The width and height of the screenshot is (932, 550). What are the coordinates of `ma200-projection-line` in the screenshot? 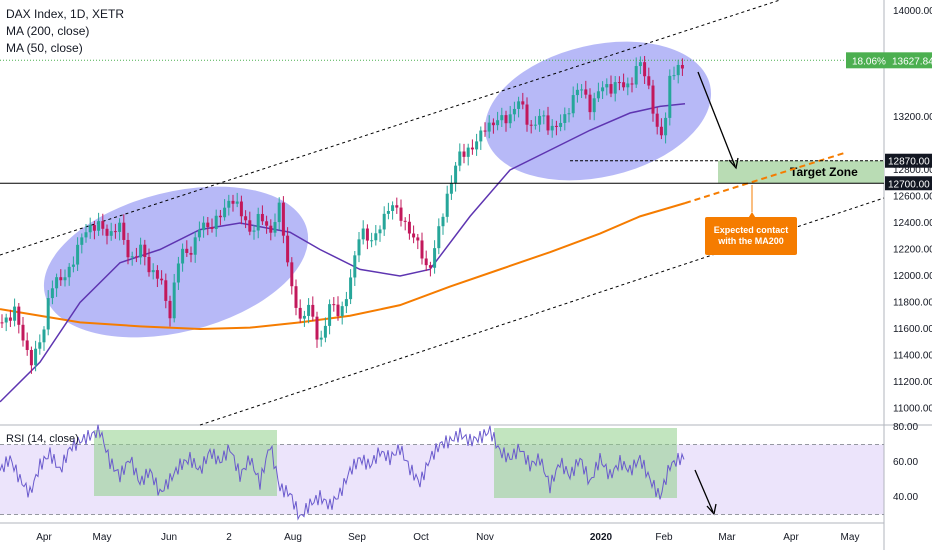 It's located at (765, 178).